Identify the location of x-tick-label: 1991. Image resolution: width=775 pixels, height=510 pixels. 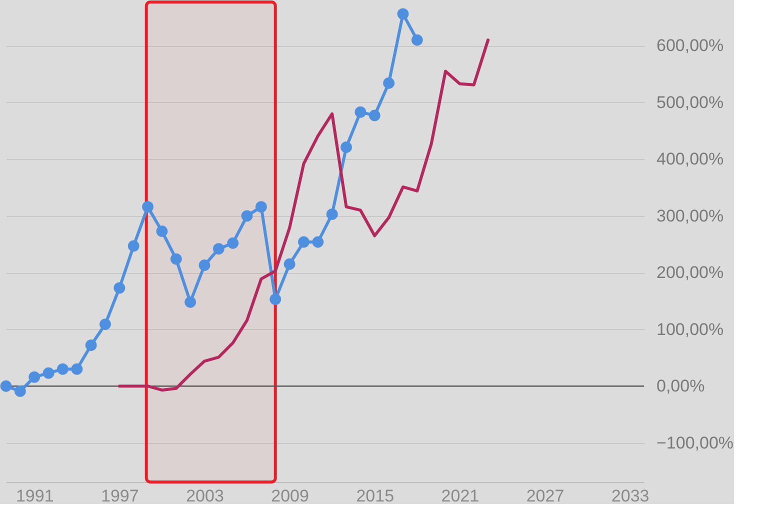
(35, 496).